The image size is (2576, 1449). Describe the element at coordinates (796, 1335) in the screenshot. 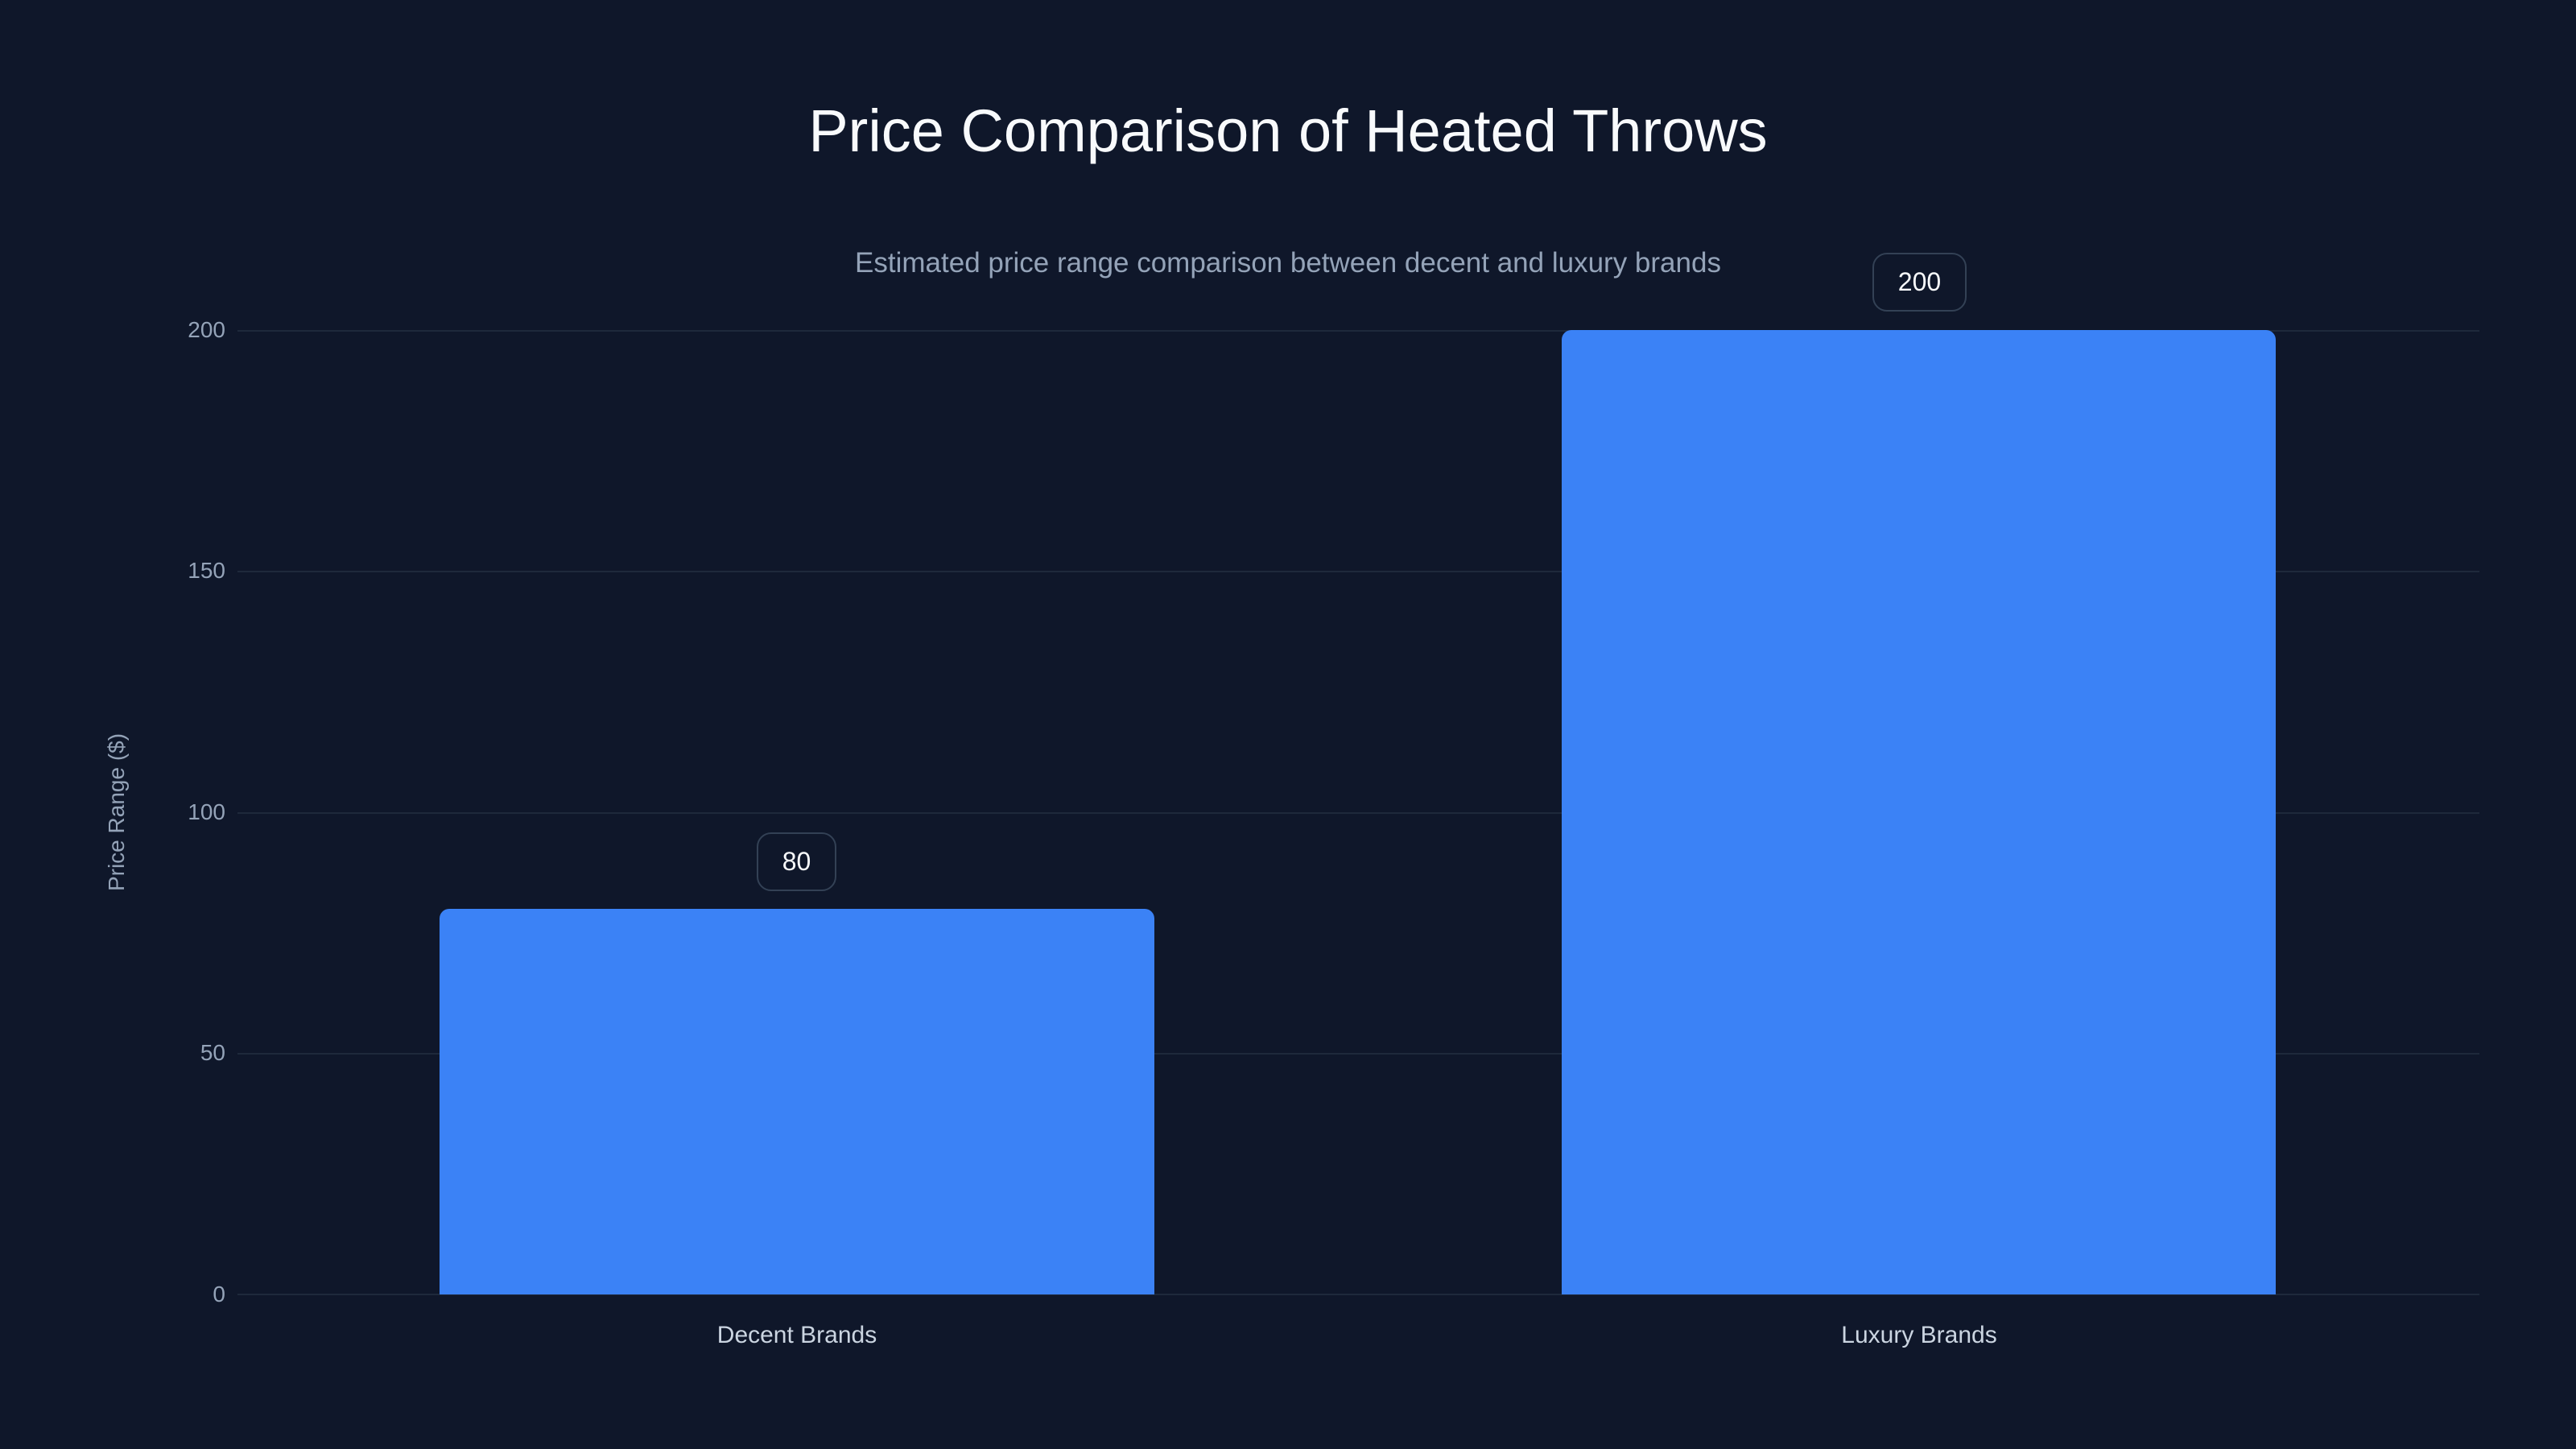

I see `x-label-decent-brands: Decent Brands` at that location.